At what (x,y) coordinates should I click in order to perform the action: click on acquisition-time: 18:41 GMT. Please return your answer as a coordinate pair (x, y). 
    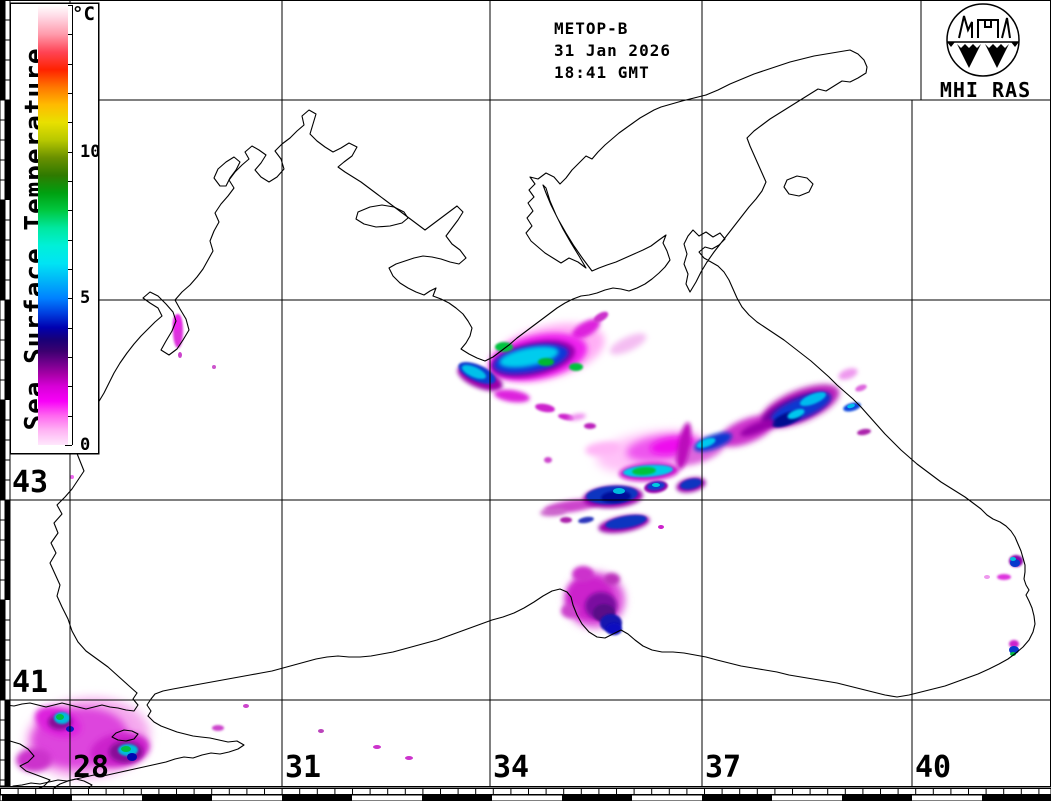
    Looking at the image, I should click on (602, 72).